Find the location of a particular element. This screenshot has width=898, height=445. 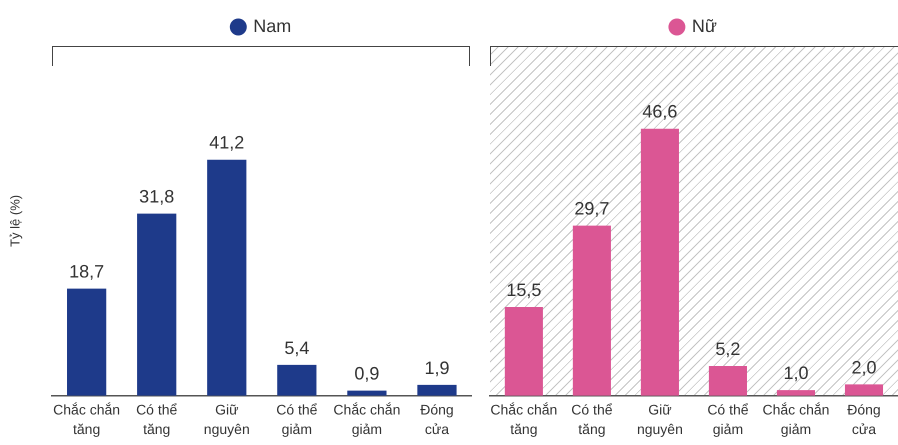

data-label: 18,7 is located at coordinates (86, 272).